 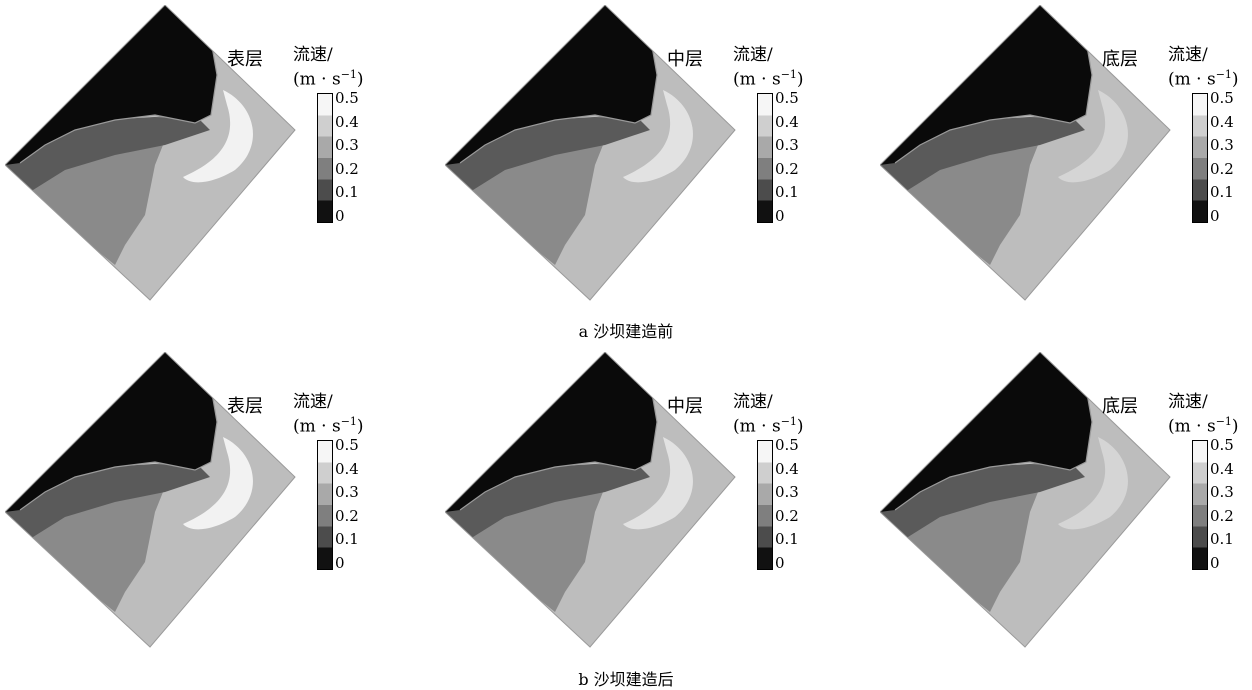 I want to click on panel-b-bottom: 底层 流速/ (m · s−1) 0.5 0.4 0.3 0.2 0.1 0, so click(x=1066, y=502).